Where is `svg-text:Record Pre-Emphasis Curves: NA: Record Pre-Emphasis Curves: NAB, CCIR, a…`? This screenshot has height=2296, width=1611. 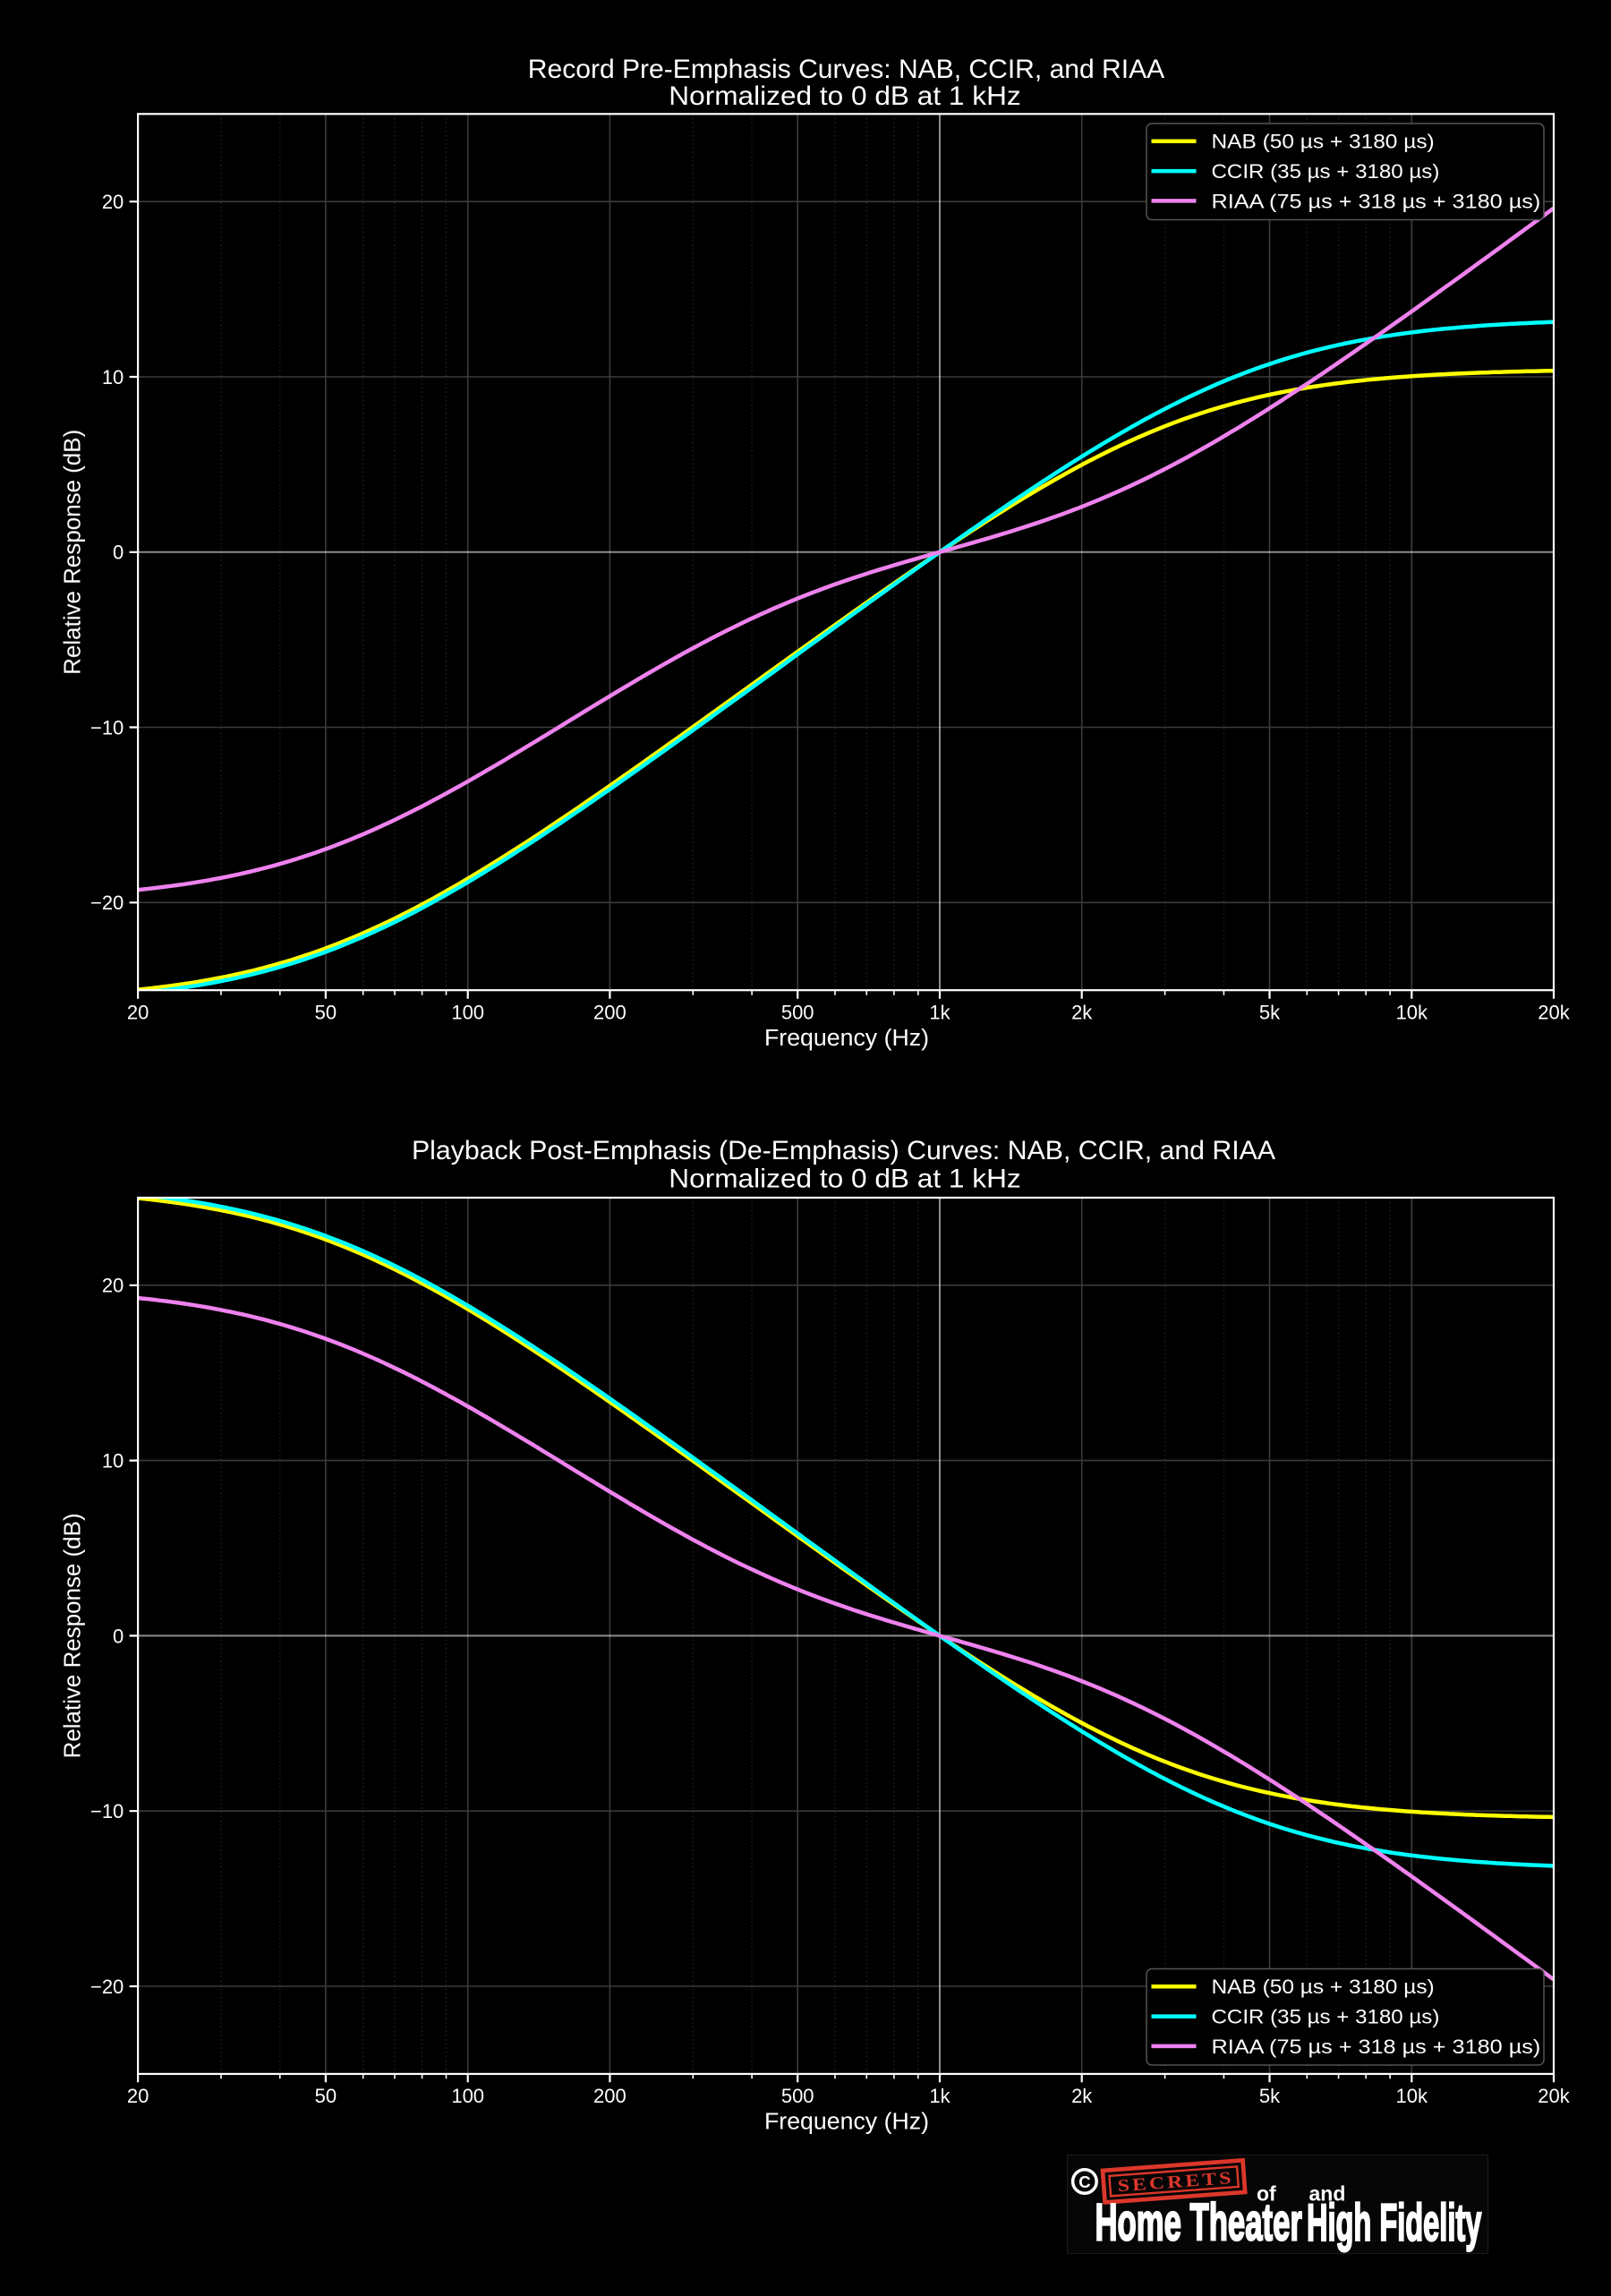
svg-text:Record Pre-Emphasis Curves: NA: Record Pre-Emphasis Curves: NAB, CCIR, a… is located at coordinates (846, 69).